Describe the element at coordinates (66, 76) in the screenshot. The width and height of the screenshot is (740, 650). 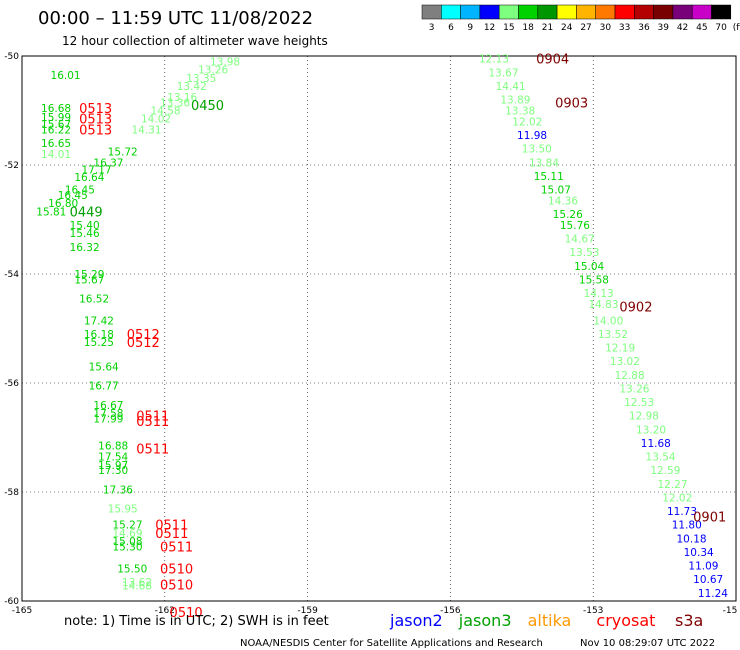
I see `wave-height-value: 16.01` at that location.